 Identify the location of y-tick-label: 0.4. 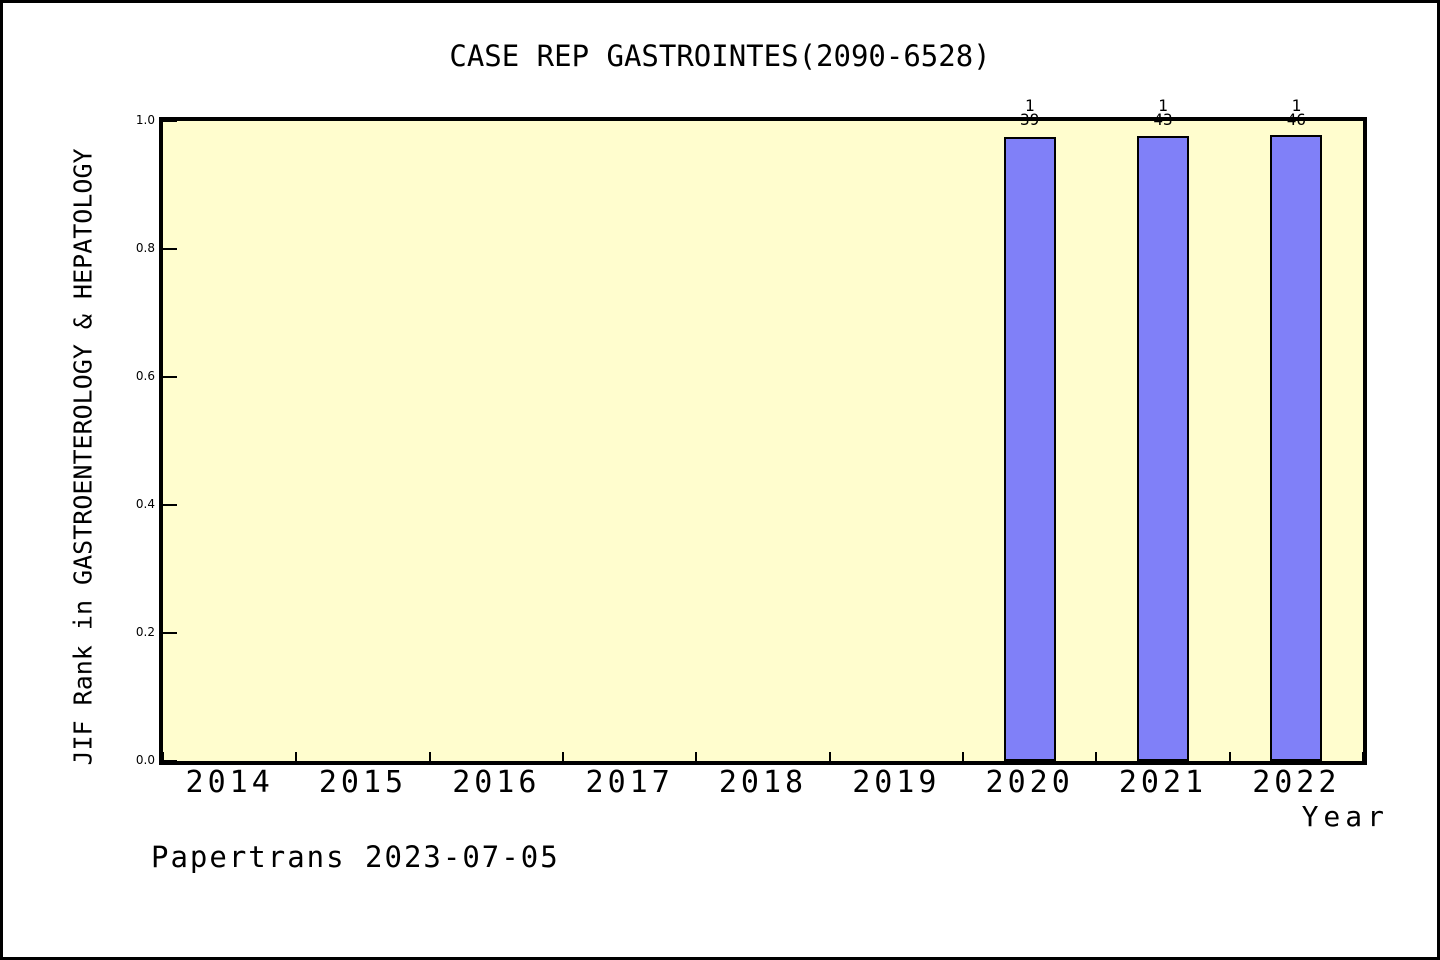
(145, 504).